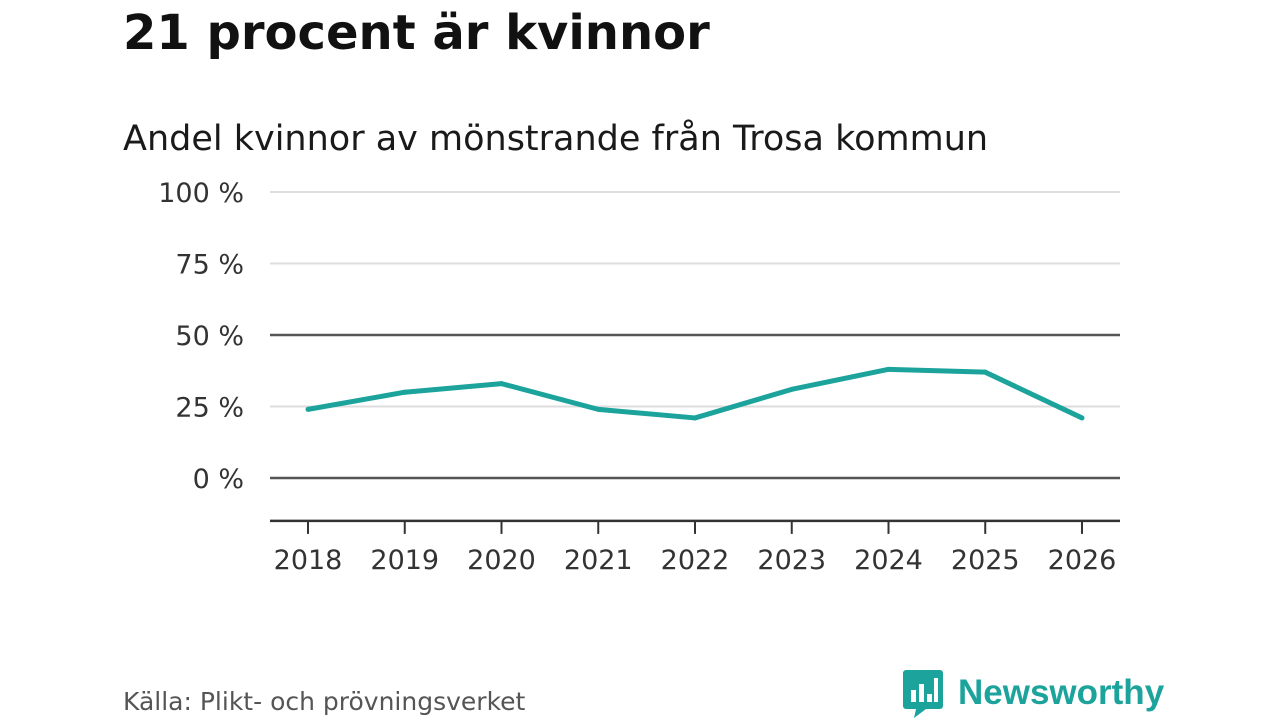  I want to click on x-tick-label: 2022, so click(695, 560).